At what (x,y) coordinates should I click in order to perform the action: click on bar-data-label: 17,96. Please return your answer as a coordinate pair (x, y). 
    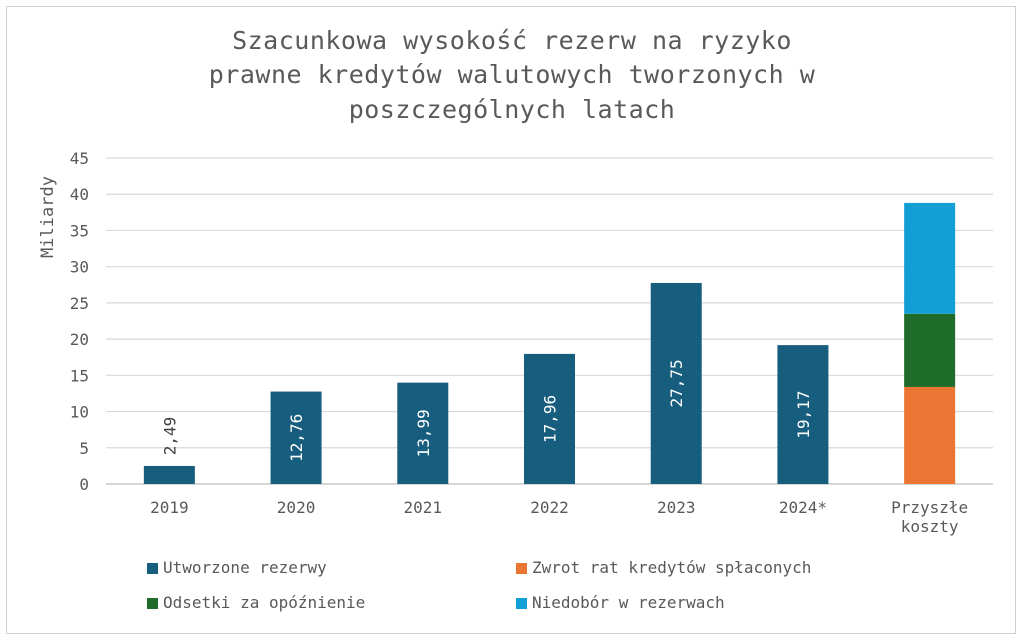
    Looking at the image, I should click on (550, 419).